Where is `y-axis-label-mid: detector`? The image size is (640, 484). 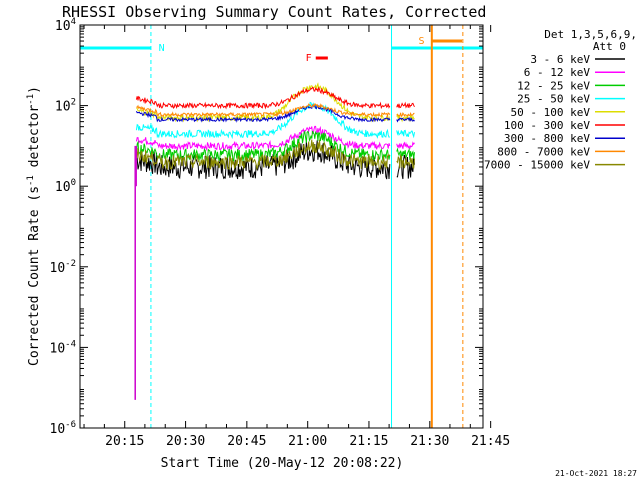 y-axis-label-mid: detector is located at coordinates (34, 140).